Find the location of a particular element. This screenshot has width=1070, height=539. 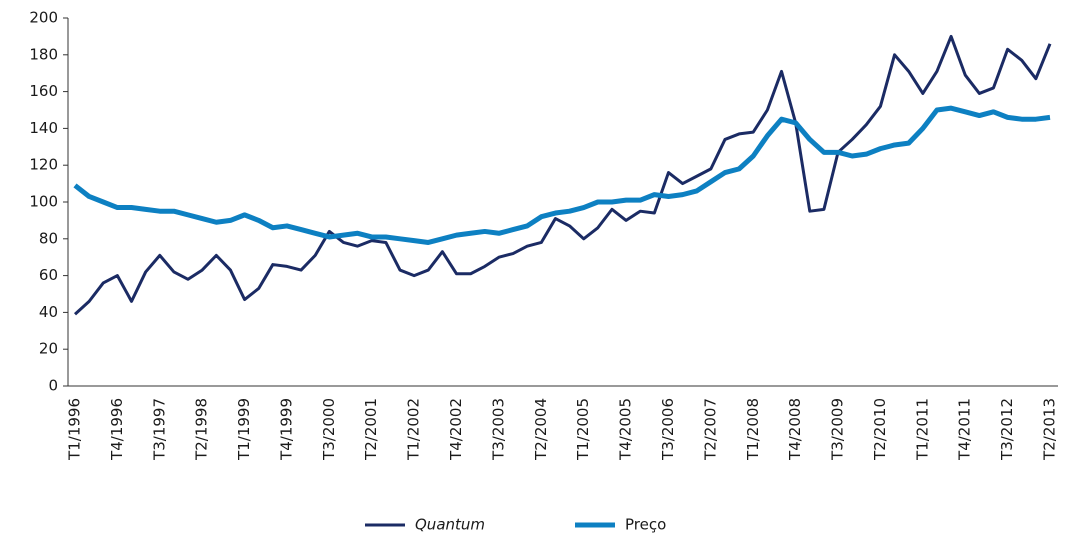

x-tick-label: T4/2002 is located at coordinates (456, 429).